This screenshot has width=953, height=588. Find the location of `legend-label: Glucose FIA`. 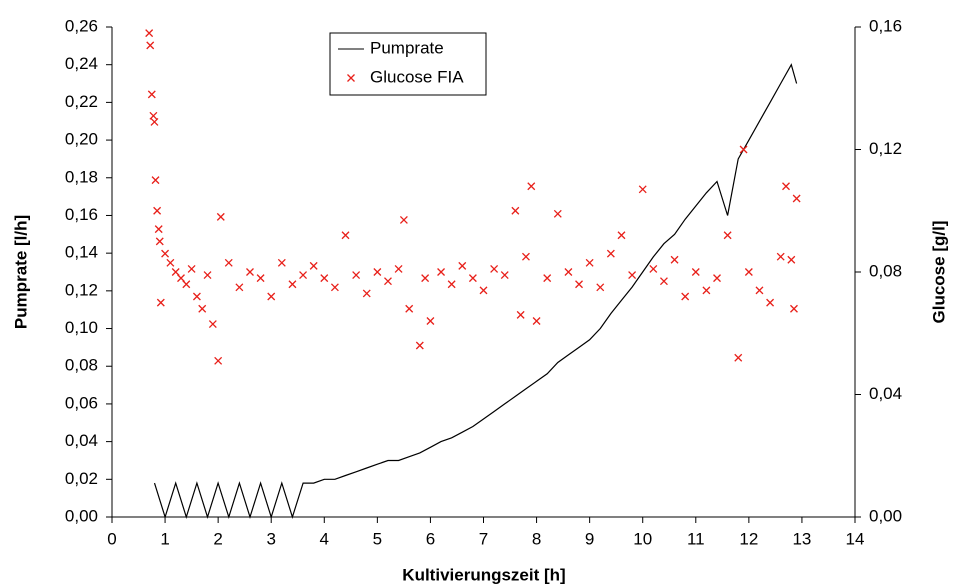

legend-label: Glucose FIA is located at coordinates (417, 76).